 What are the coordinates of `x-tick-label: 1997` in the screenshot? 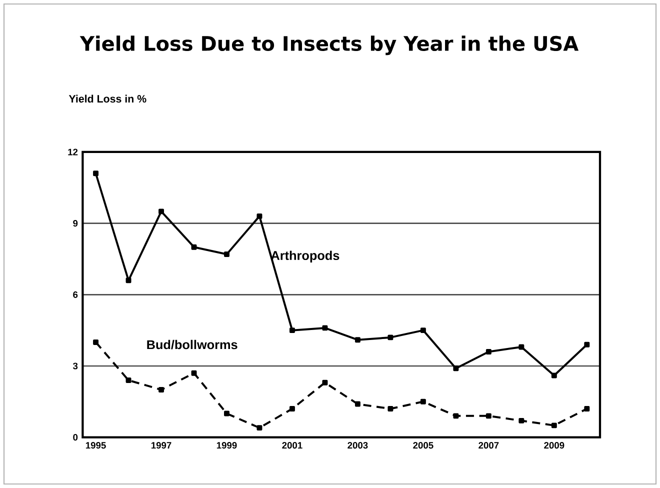 It's located at (161, 445).